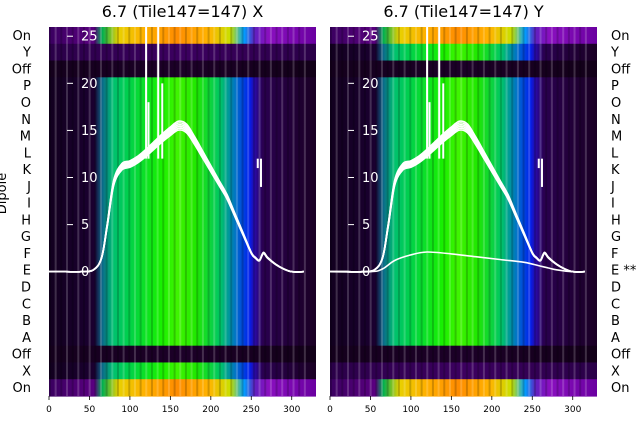  I want to click on row-label: L, so click(615, 153).